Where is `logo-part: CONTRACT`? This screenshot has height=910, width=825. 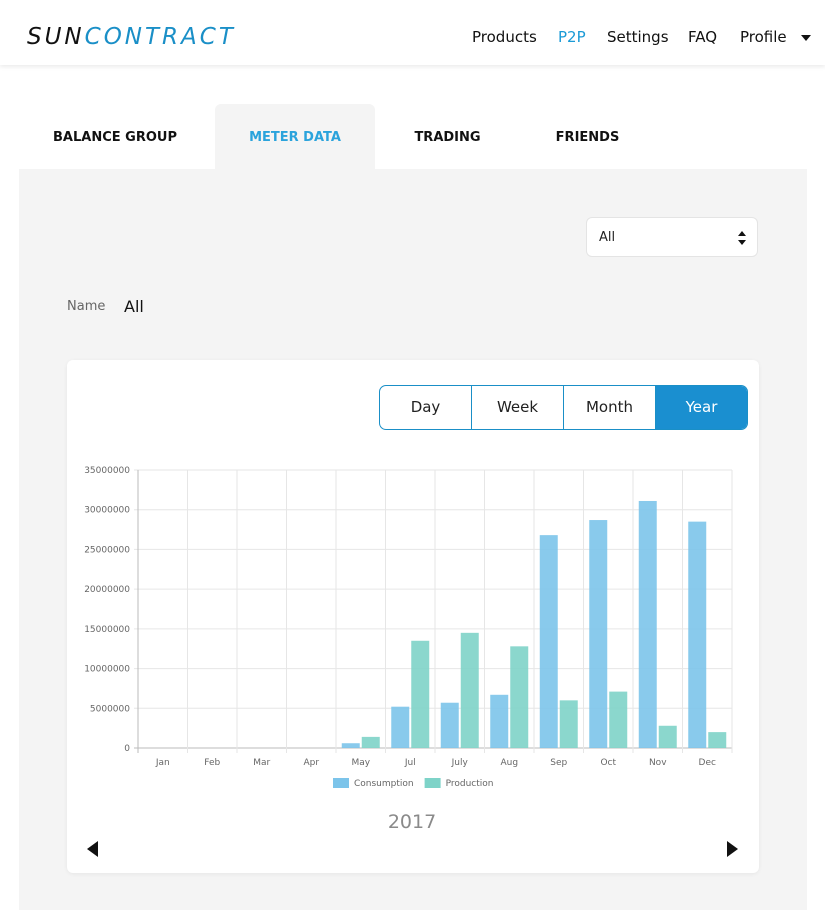
logo-part: CONTRACT is located at coordinates (160, 37).